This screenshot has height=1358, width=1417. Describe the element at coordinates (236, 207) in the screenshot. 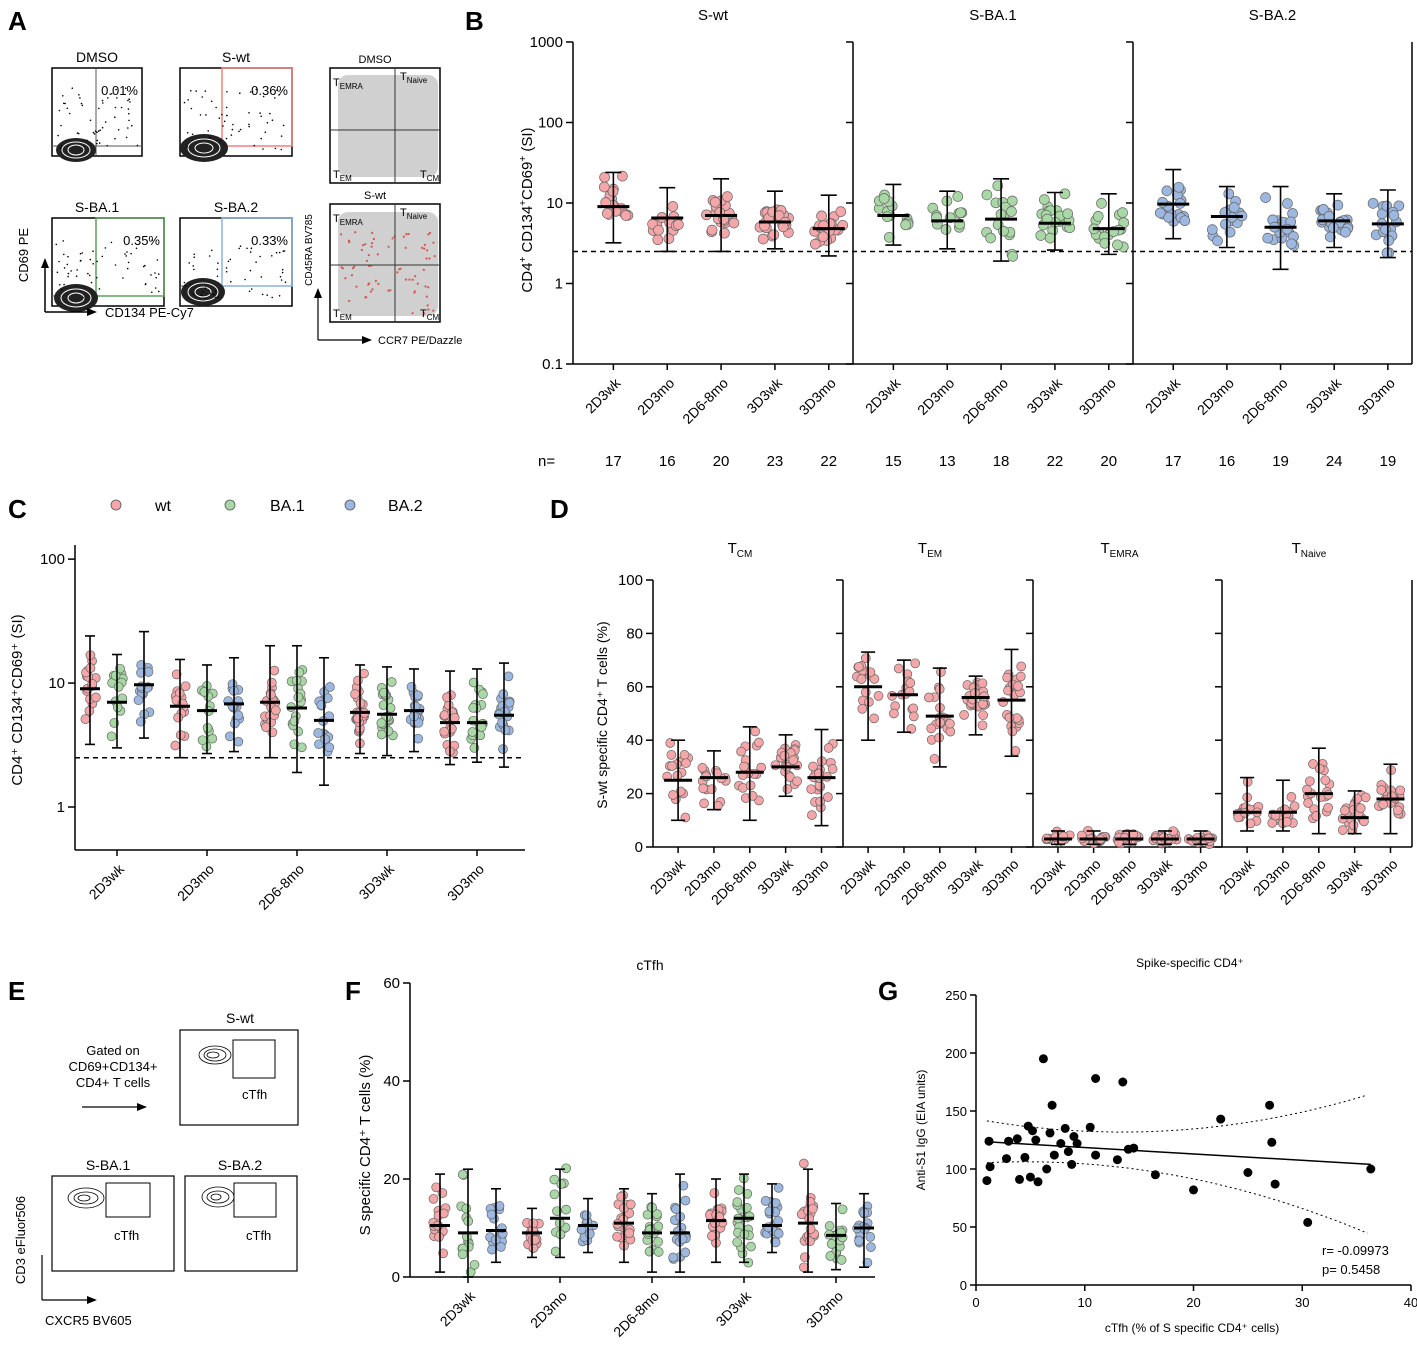

I see `flow-title-sba2: S-BA.2` at that location.